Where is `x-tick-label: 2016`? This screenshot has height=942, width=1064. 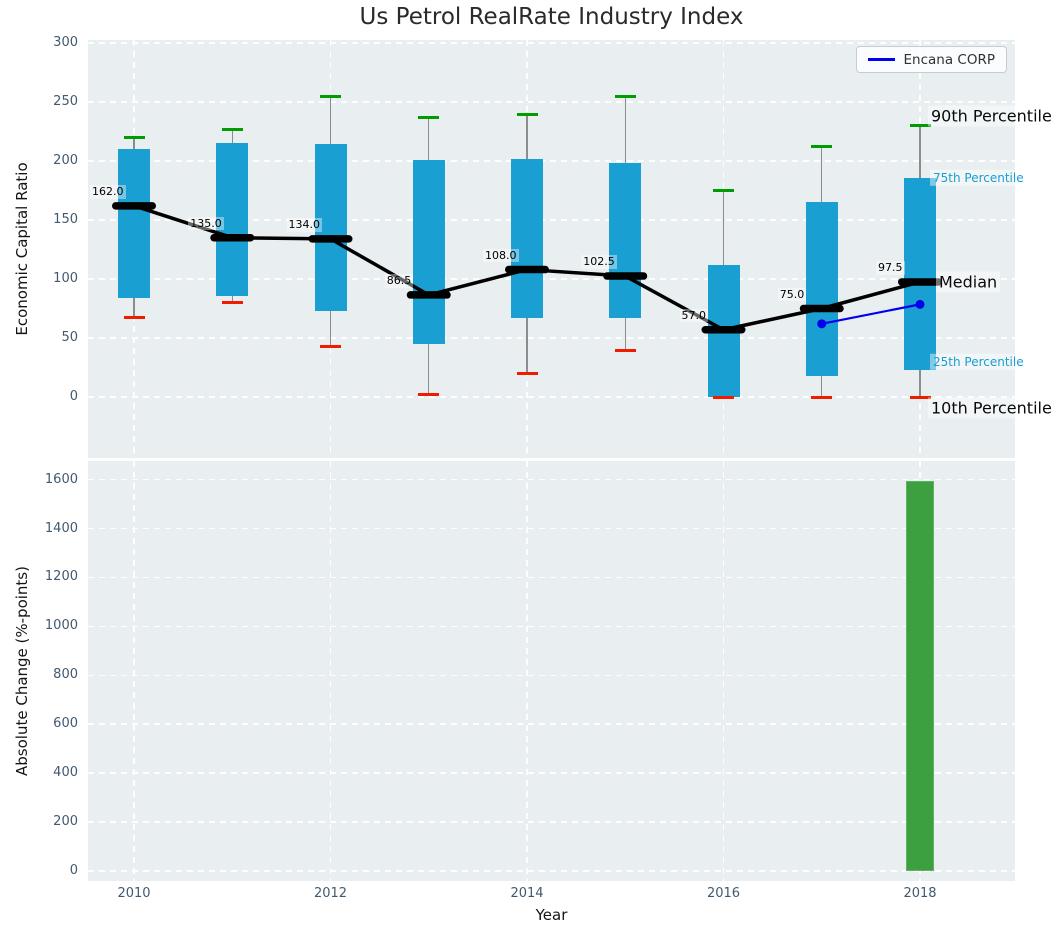
x-tick-label: 2016 is located at coordinates (723, 893).